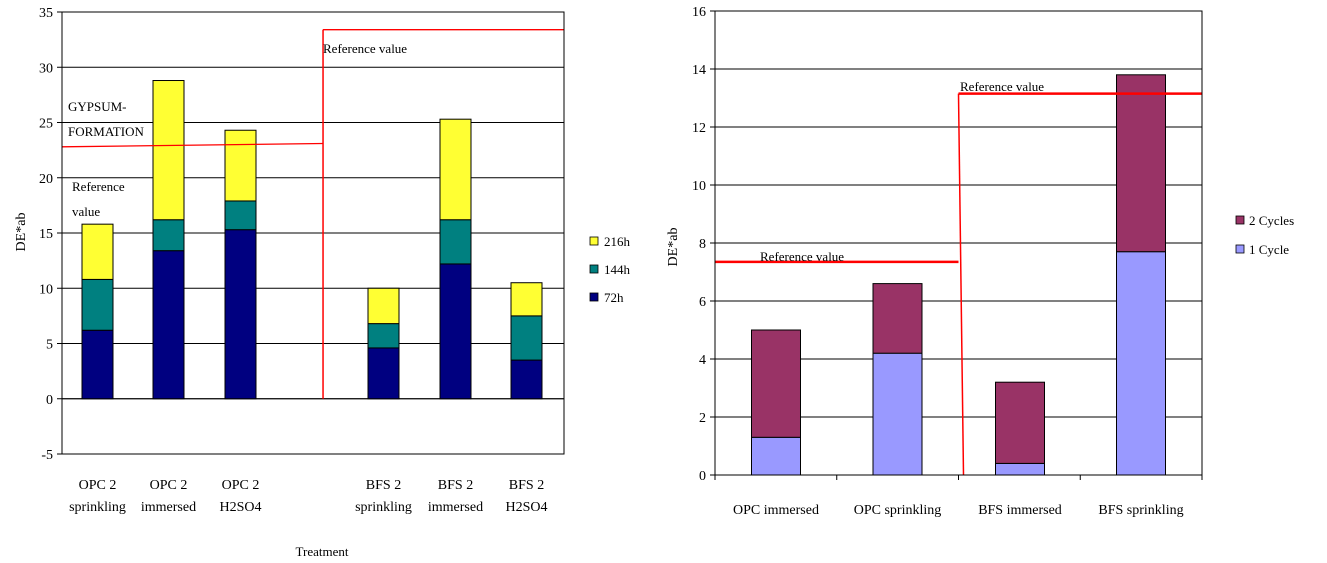 The image size is (1327, 563). I want to click on y-tick-label: 16, so click(699, 12).